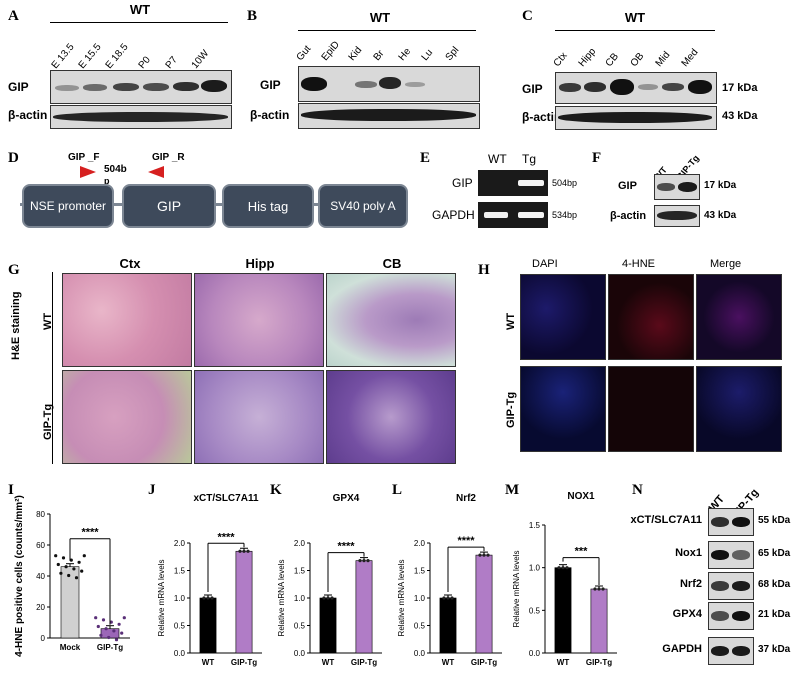 The image size is (799, 679). Describe the element at coordinates (70, 647) in the screenshot. I see `x-tick-label: Mock` at that location.